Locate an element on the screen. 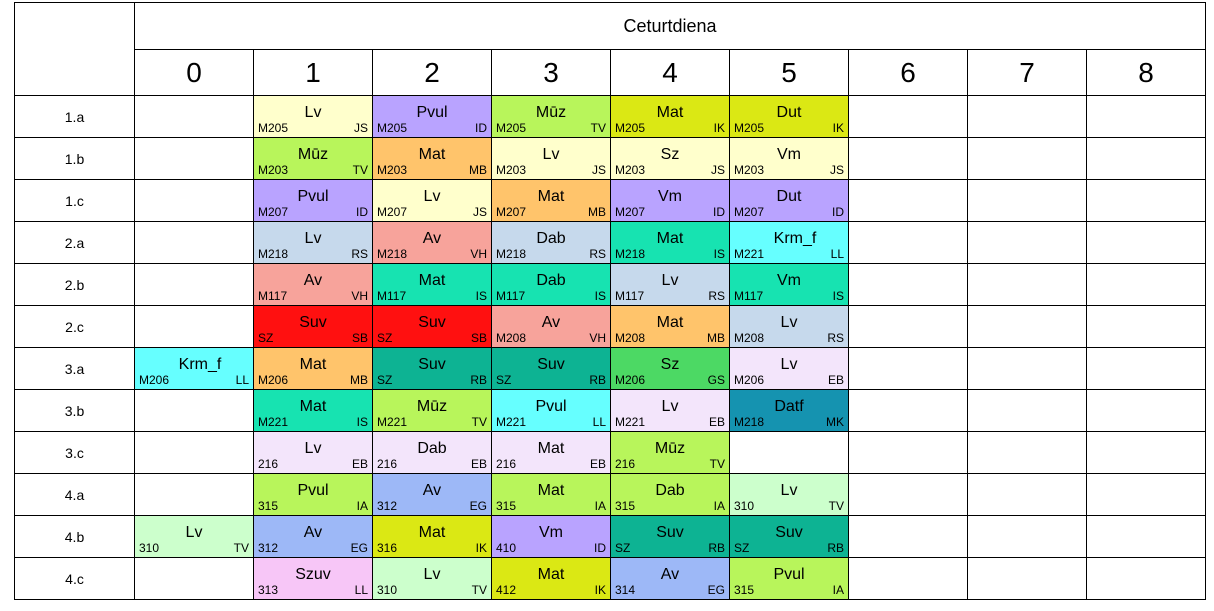  lesson-cell: Sz M203 JS is located at coordinates (670, 158).